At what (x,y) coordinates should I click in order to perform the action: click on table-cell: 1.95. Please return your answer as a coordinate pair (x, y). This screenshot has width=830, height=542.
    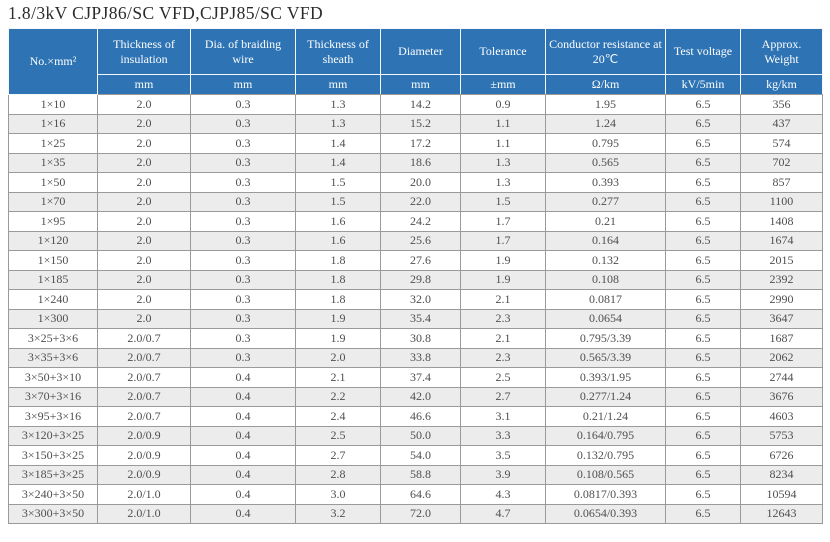
    Looking at the image, I should click on (605, 104).